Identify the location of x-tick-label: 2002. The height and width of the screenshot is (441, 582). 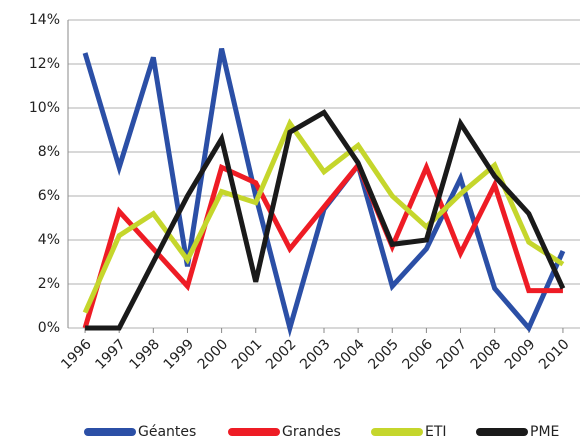
(281, 354).